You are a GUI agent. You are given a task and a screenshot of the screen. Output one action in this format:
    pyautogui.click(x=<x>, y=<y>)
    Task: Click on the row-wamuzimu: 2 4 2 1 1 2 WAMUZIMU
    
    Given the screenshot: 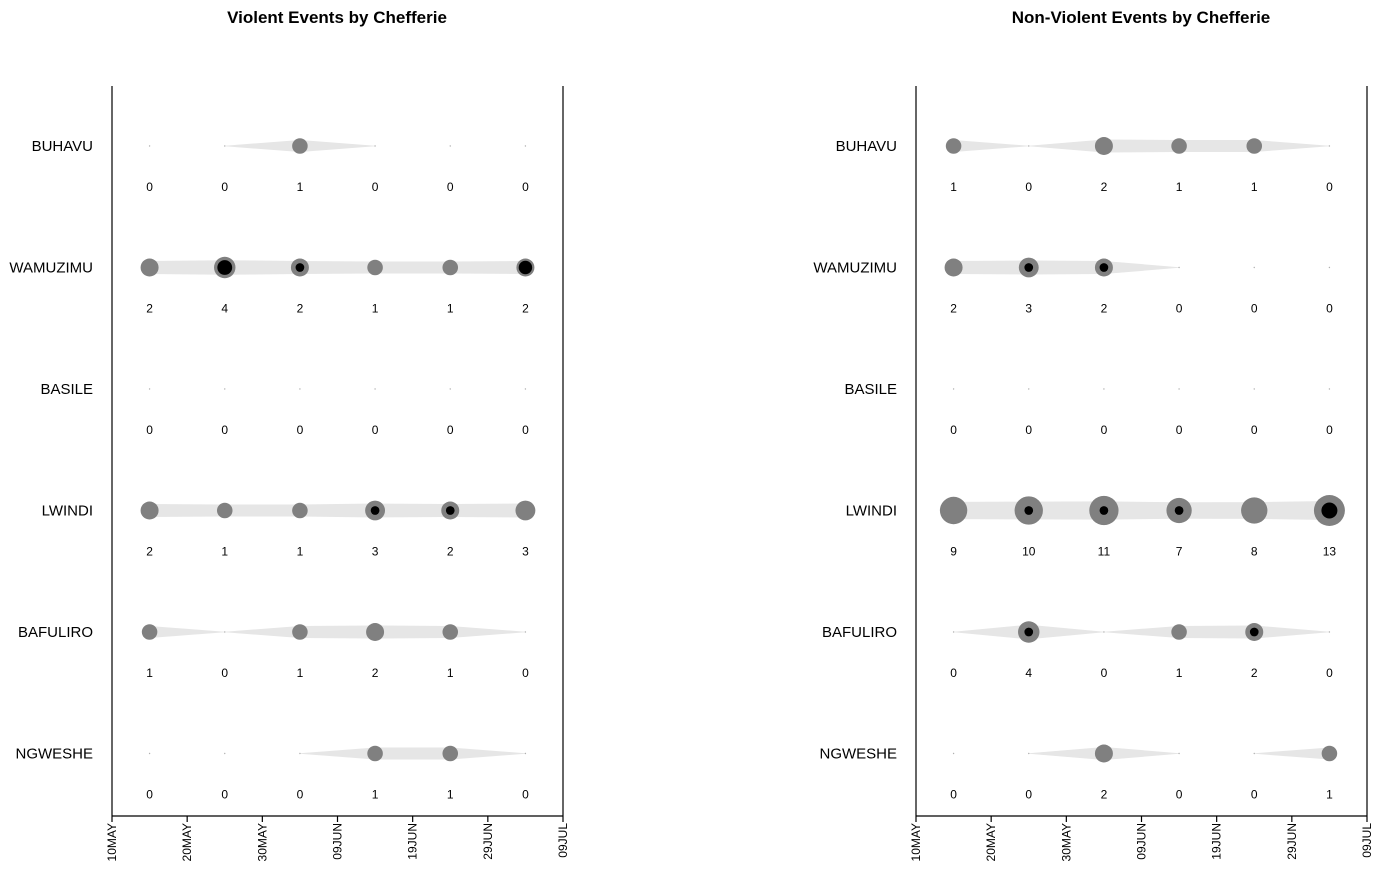 What is the action you would take?
    pyautogui.click(x=272, y=286)
    